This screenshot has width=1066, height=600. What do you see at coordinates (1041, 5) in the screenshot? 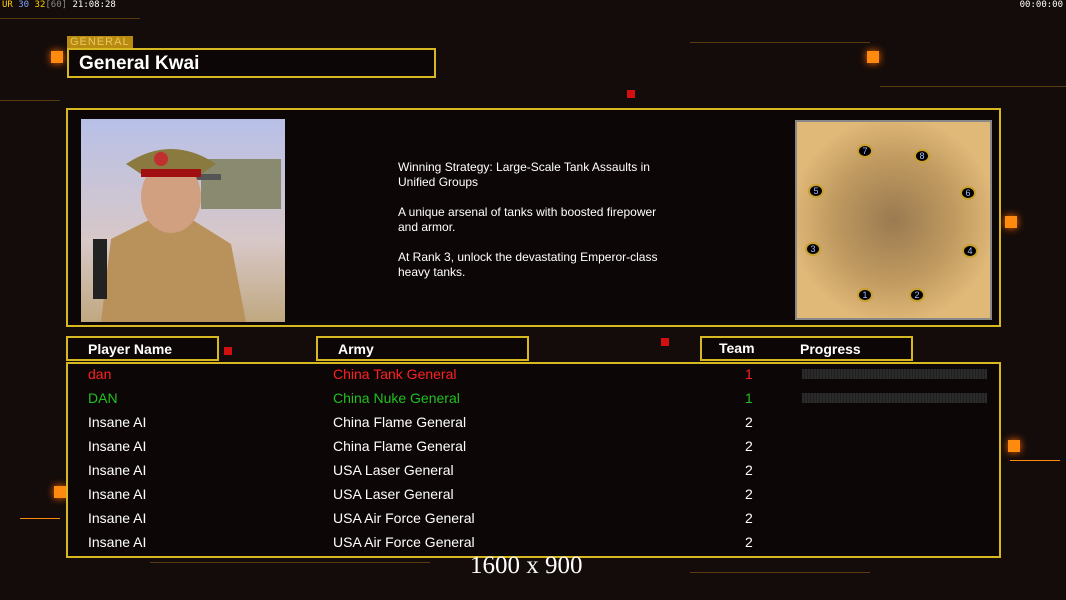
I see `game-clock: 00:00:00` at bounding box center [1041, 5].